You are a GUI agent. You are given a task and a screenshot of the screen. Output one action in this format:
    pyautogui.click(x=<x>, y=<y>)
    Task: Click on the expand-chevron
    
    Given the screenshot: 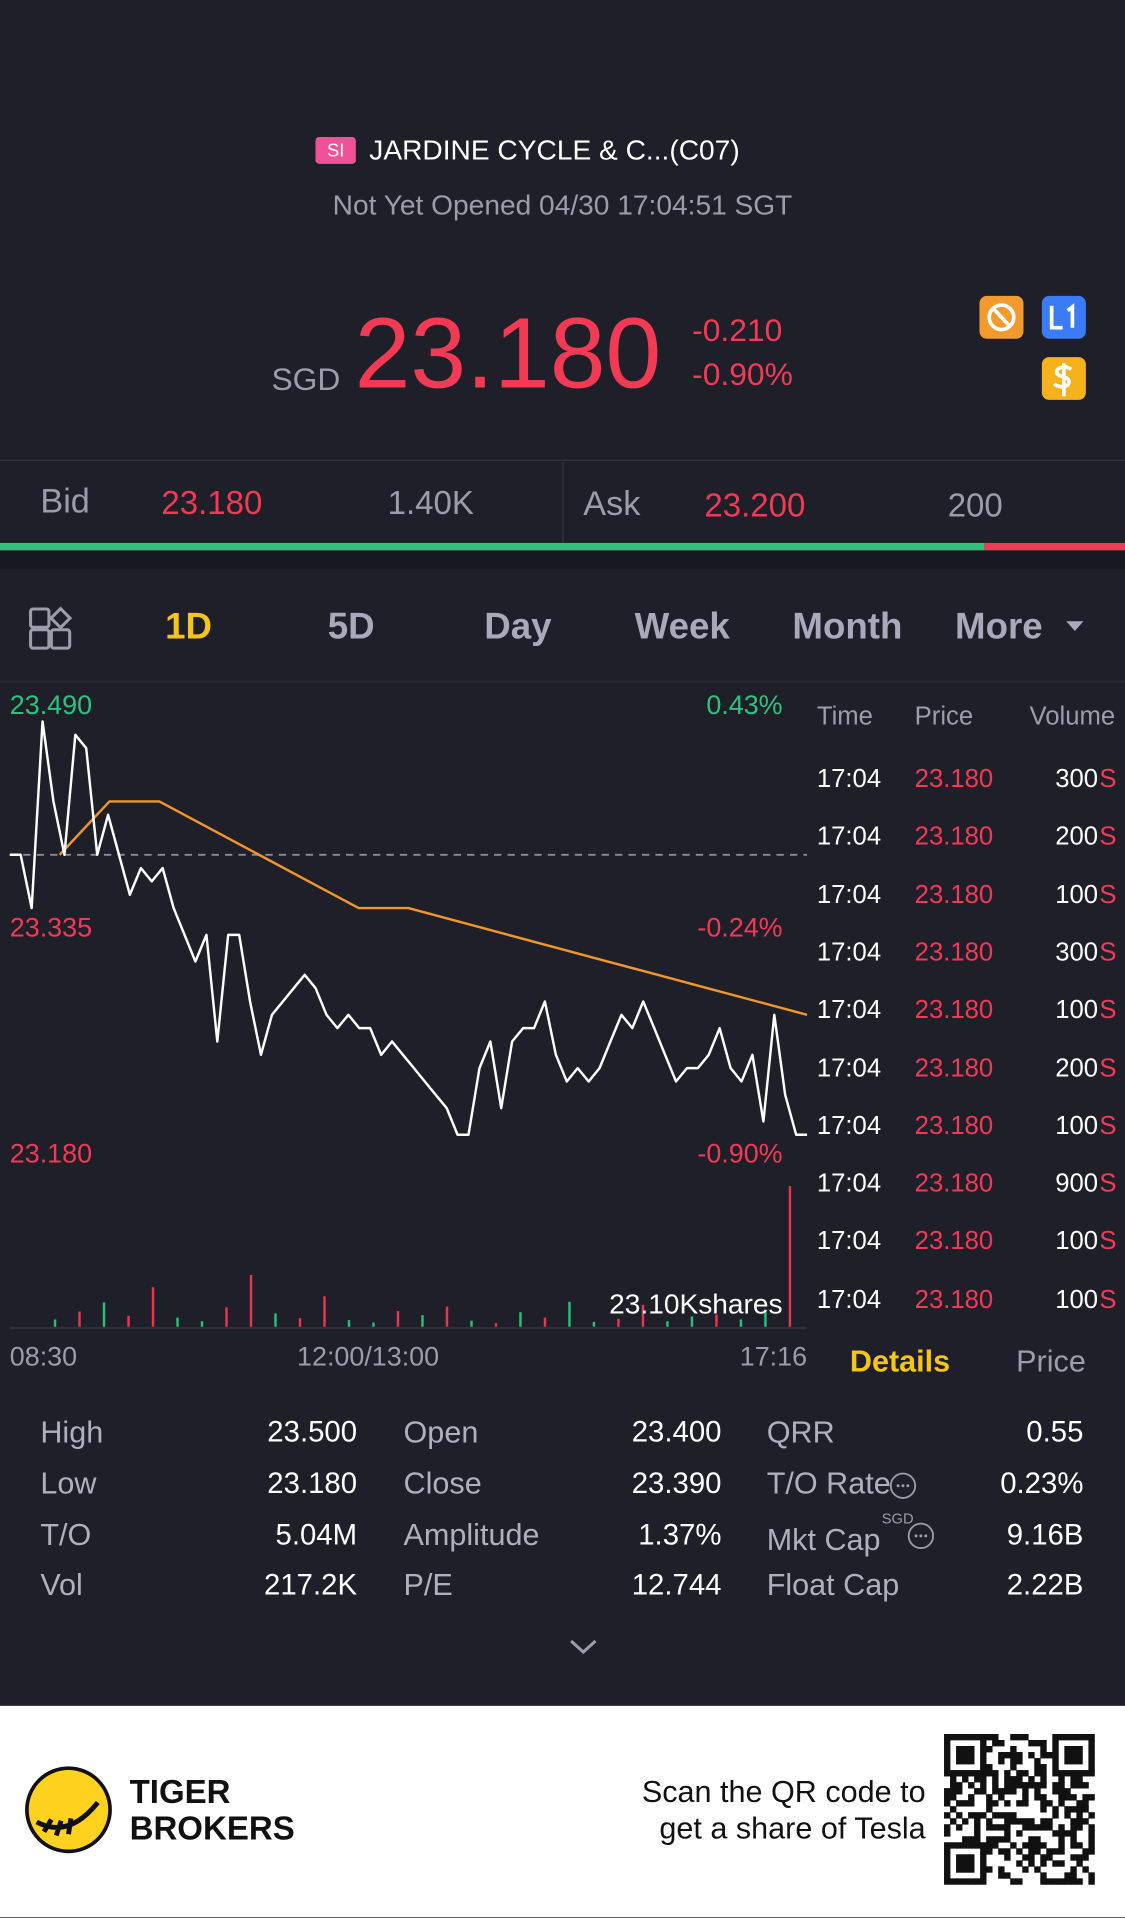 What is the action you would take?
    pyautogui.click(x=583, y=1647)
    